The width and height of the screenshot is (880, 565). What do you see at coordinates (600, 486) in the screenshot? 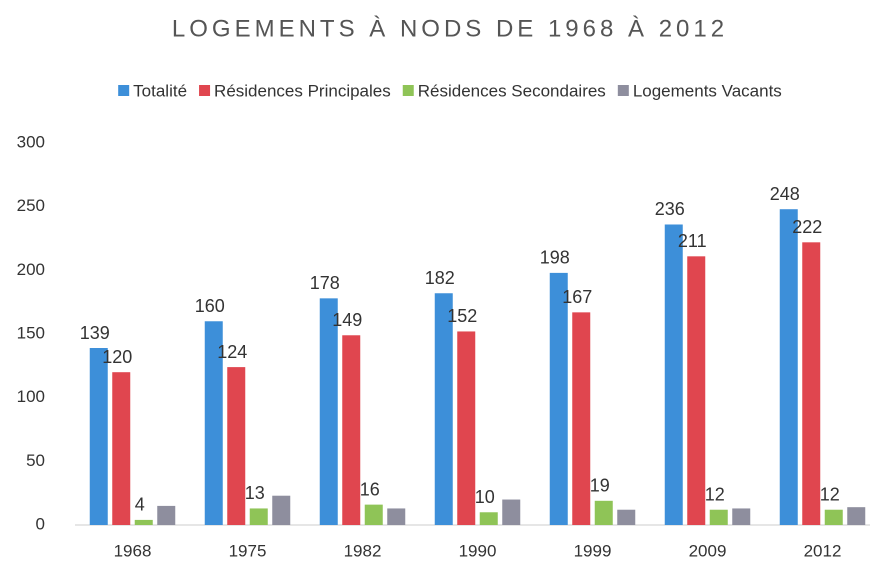
I see `data-label: 19` at bounding box center [600, 486].